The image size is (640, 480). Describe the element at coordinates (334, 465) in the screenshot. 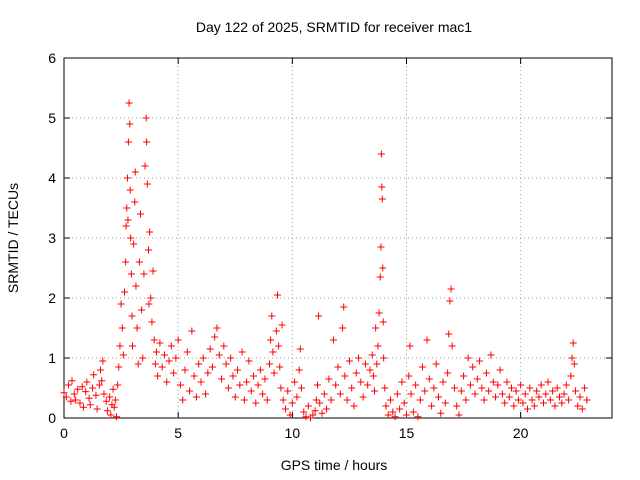

I see `x-axis-label: GPS time / hours` at that location.